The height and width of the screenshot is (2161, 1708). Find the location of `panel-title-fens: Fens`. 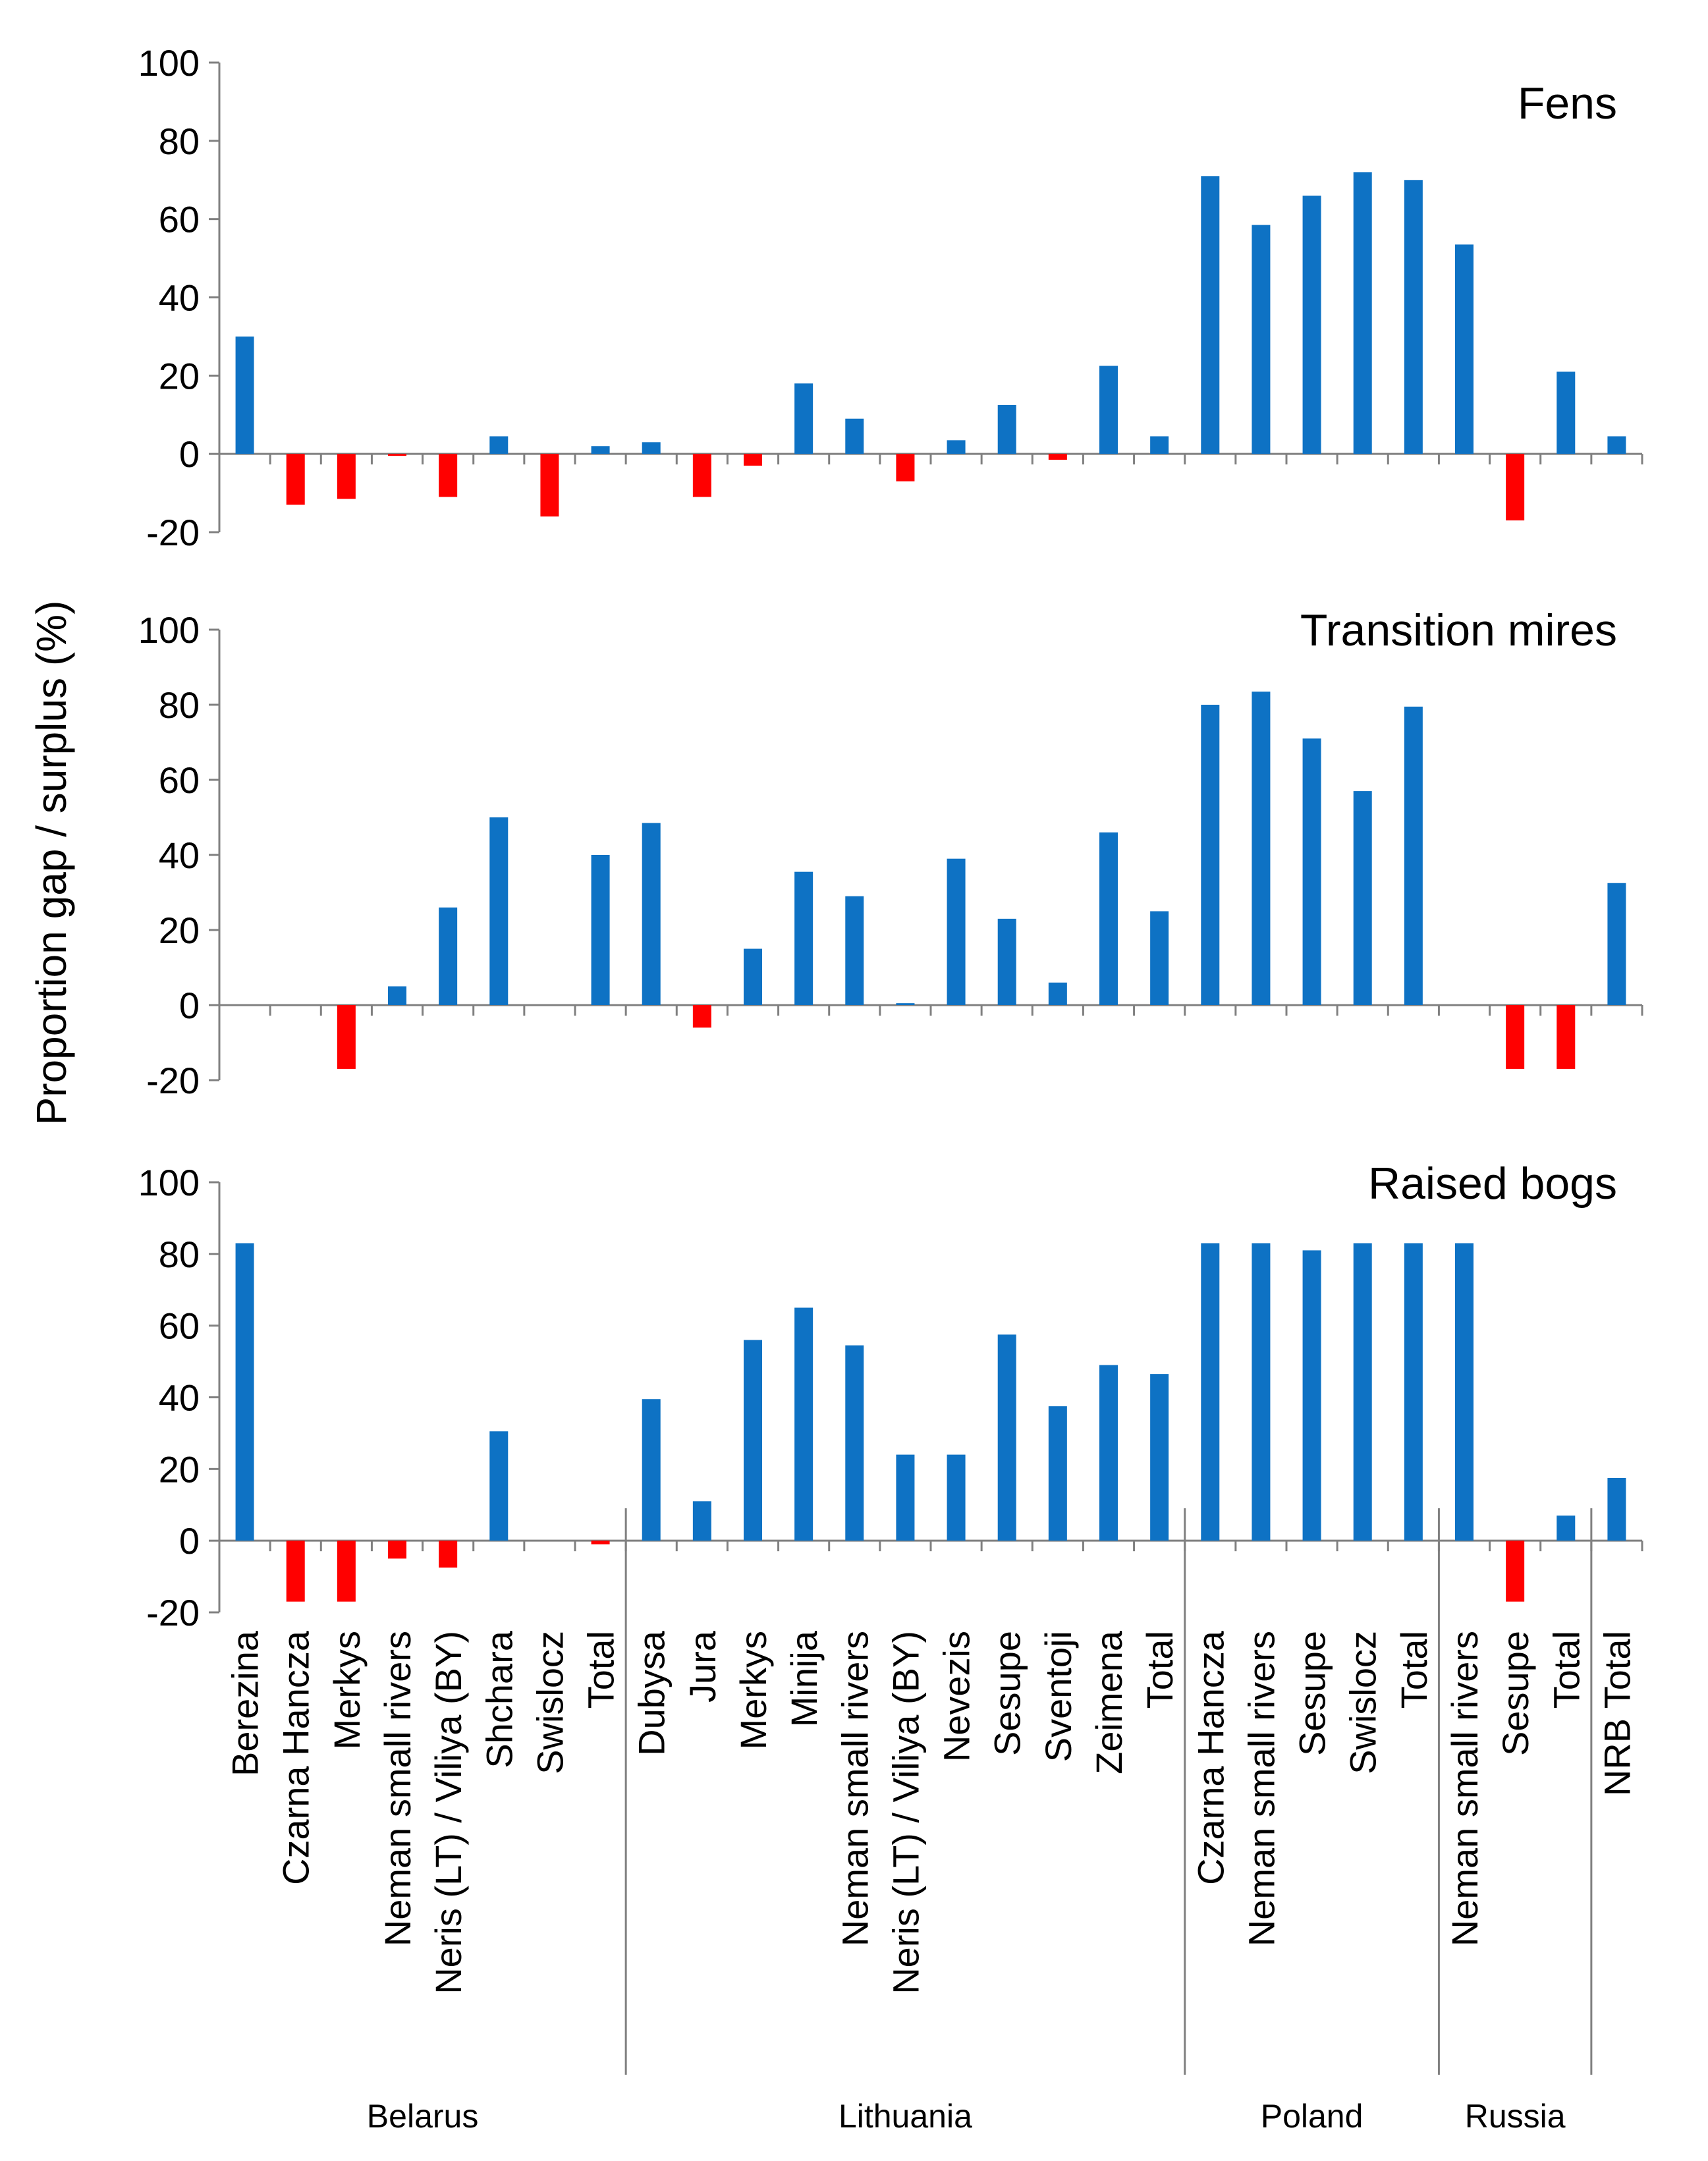

panel-title-fens: Fens is located at coordinates (1567, 103).